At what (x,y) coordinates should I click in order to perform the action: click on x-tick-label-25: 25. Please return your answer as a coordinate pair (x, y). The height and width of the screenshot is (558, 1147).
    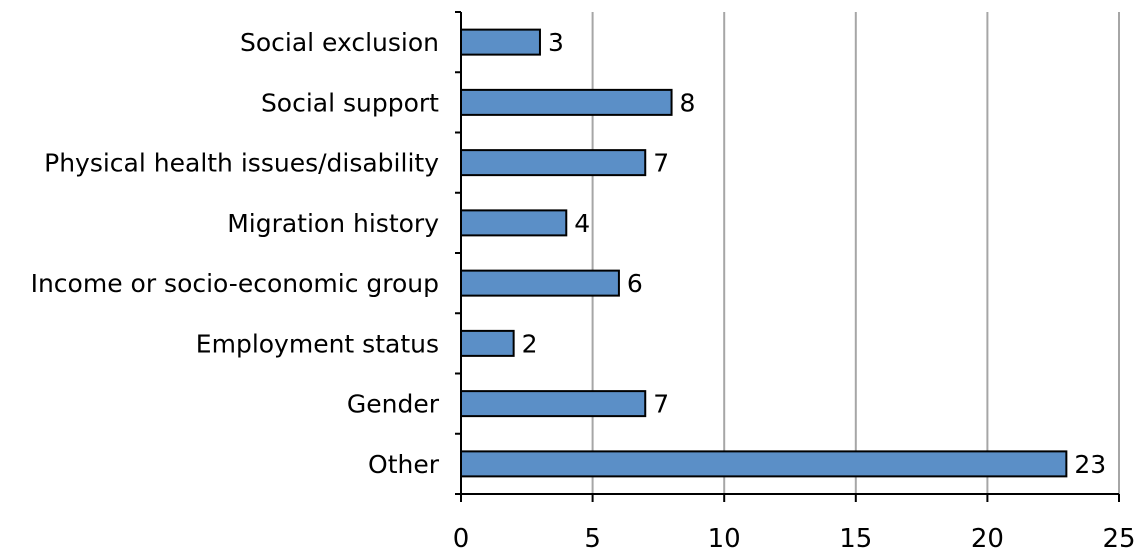
    Looking at the image, I should click on (1118, 539).